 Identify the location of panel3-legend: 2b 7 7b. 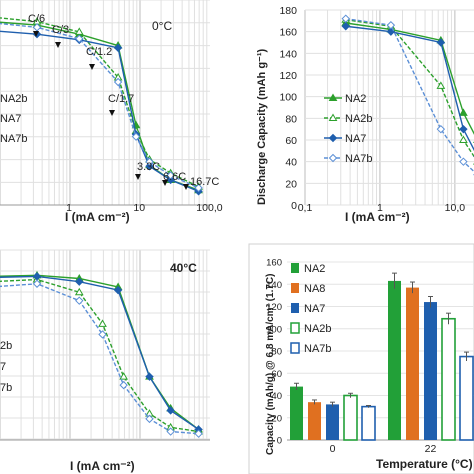
(6, 367).